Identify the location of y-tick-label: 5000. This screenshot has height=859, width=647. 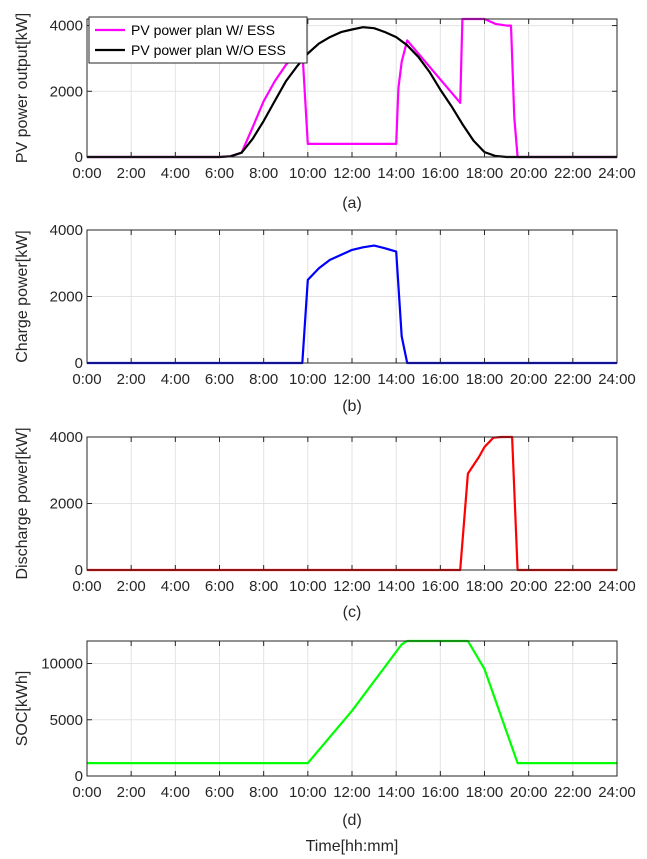
(66, 720).